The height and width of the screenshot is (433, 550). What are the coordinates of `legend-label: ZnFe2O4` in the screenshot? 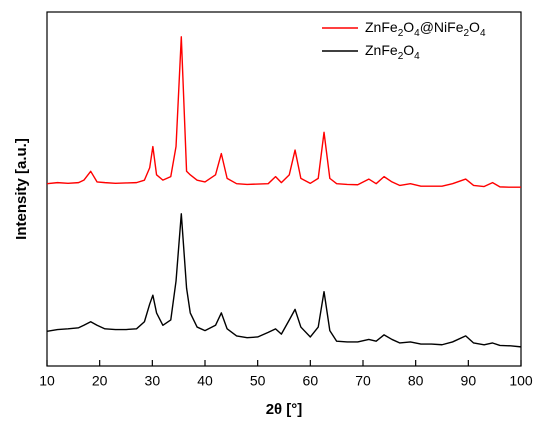 It's located at (392, 52).